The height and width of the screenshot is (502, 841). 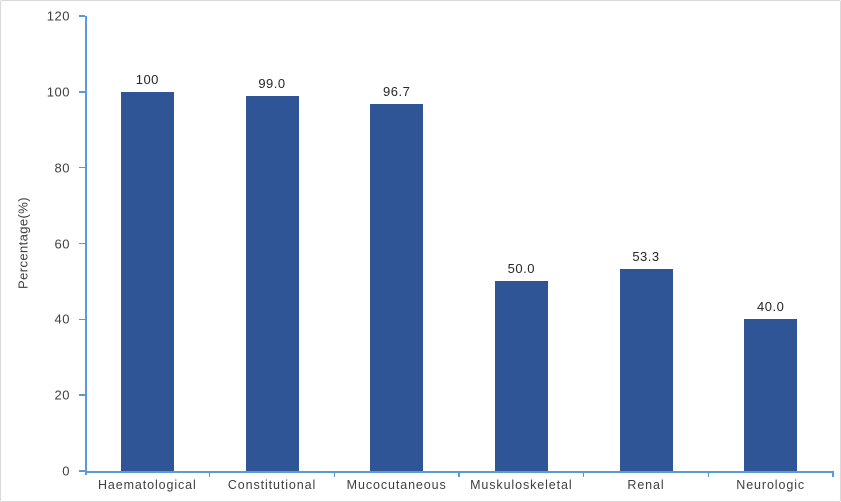 What do you see at coordinates (272, 283) in the screenshot?
I see `bar-constitutional` at bounding box center [272, 283].